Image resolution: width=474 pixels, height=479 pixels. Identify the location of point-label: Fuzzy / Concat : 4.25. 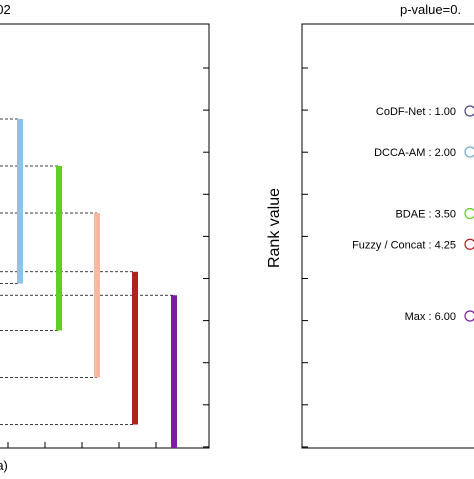
(404, 245).